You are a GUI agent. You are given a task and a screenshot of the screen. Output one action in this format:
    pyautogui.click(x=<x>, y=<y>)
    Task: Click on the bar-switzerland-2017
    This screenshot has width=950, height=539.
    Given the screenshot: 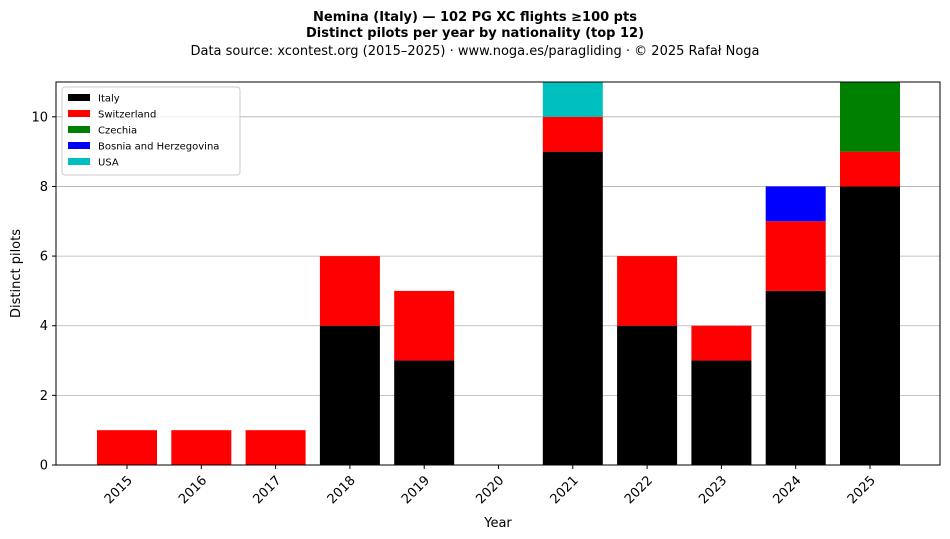 What is the action you would take?
    pyautogui.click(x=275, y=447)
    